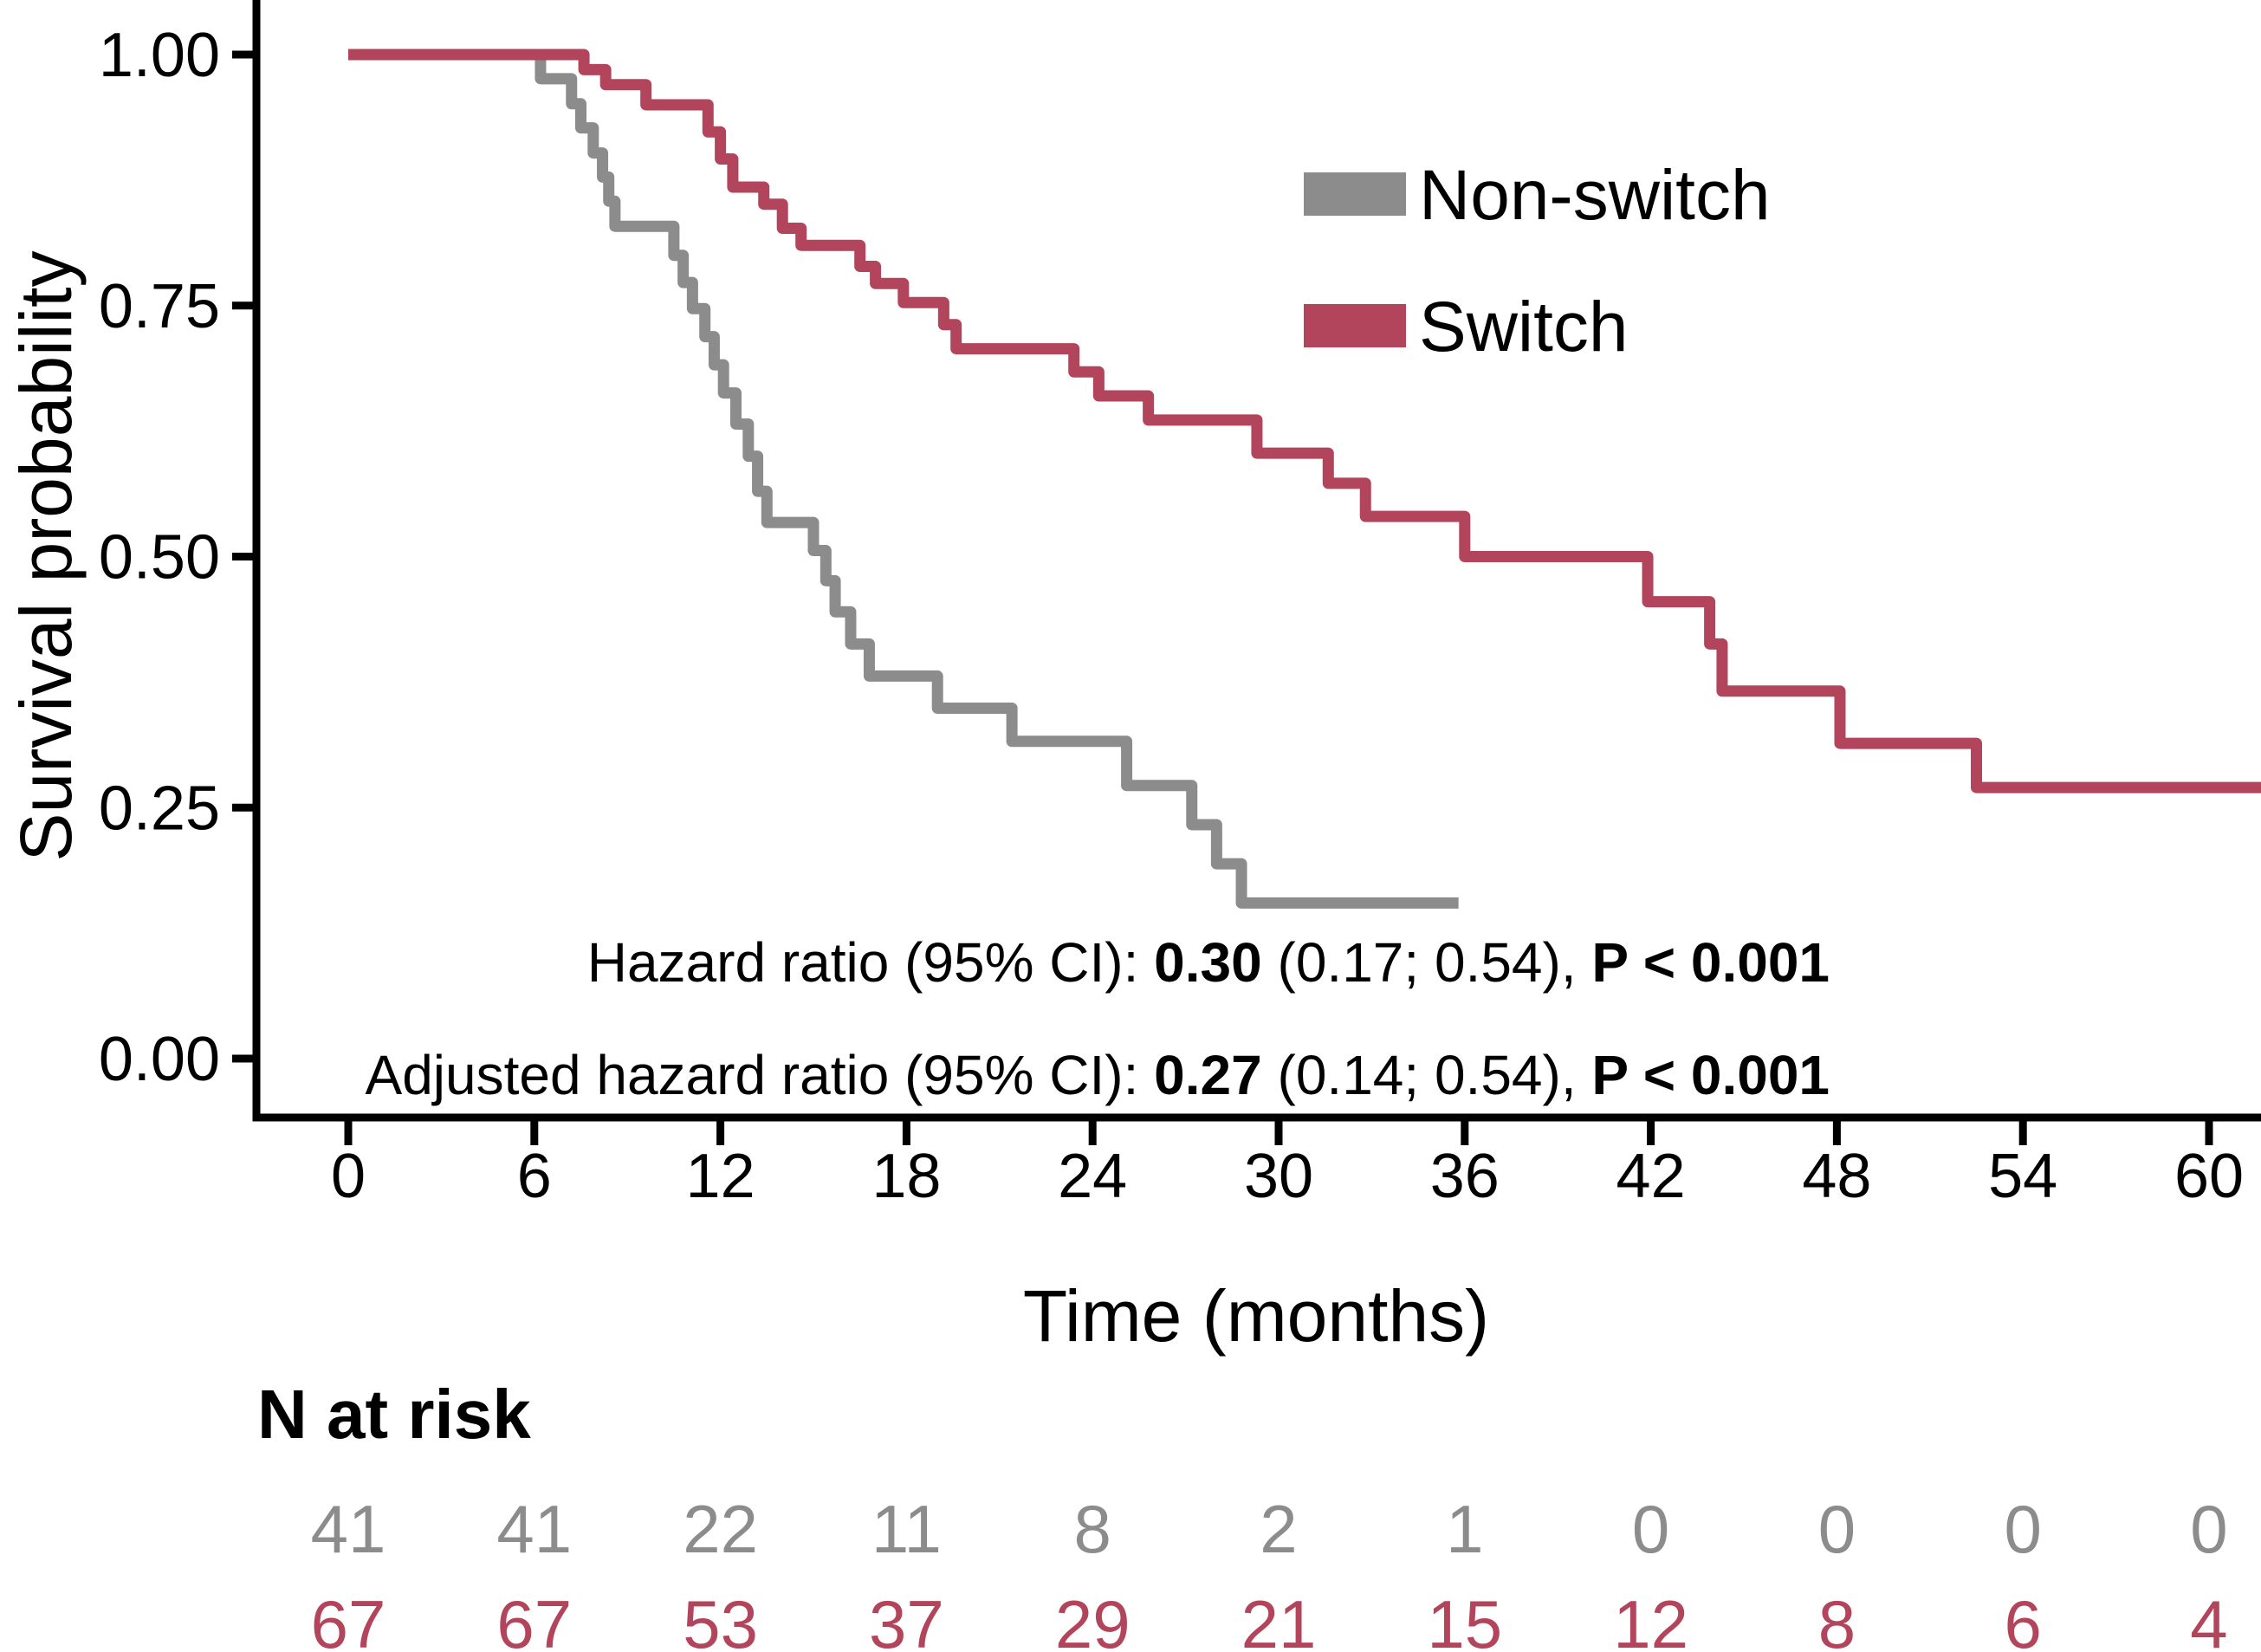 This screenshot has height=1652, width=2261. I want to click on x-tick-label: 6, so click(534, 1176).